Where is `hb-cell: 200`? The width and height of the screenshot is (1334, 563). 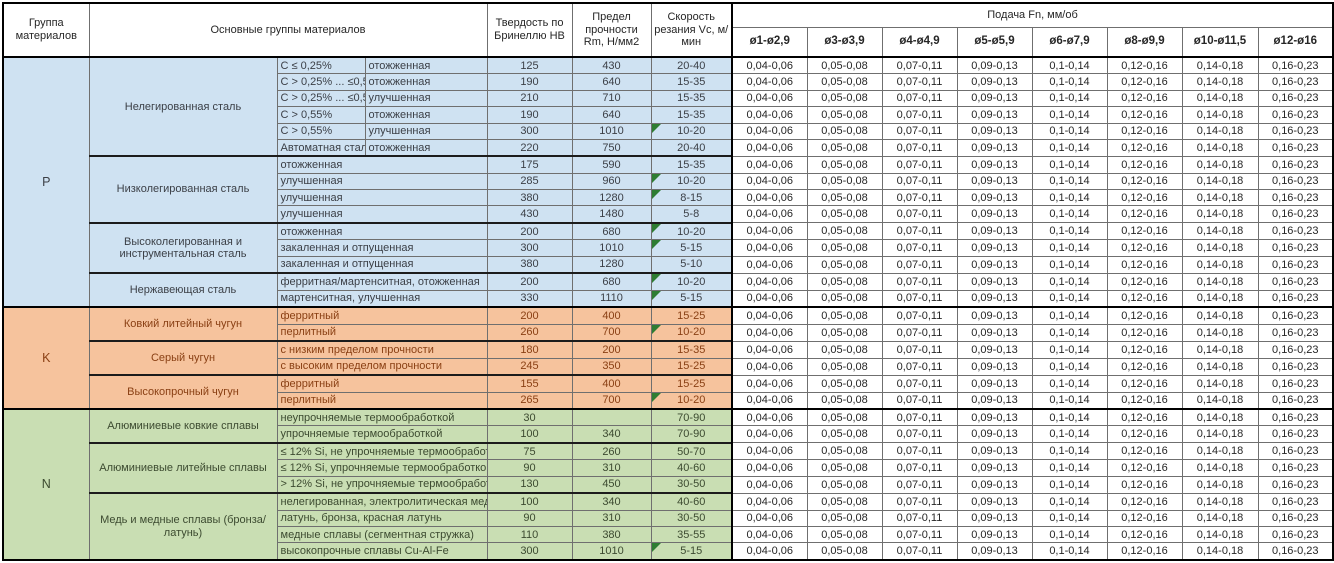
hb-cell: 200 is located at coordinates (529, 231).